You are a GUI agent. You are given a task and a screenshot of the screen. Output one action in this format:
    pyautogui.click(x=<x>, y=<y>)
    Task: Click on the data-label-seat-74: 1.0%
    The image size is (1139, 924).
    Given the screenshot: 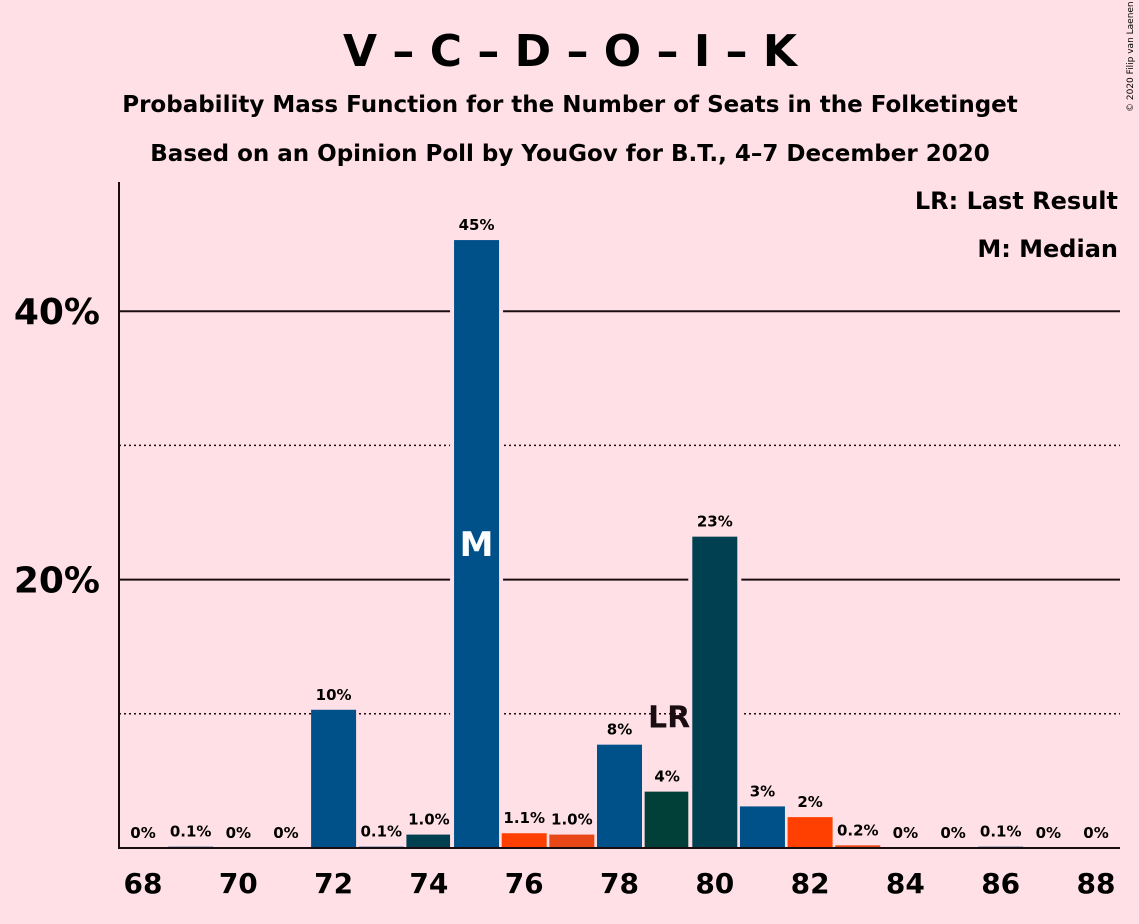 What is the action you would take?
    pyautogui.click(x=429, y=820)
    